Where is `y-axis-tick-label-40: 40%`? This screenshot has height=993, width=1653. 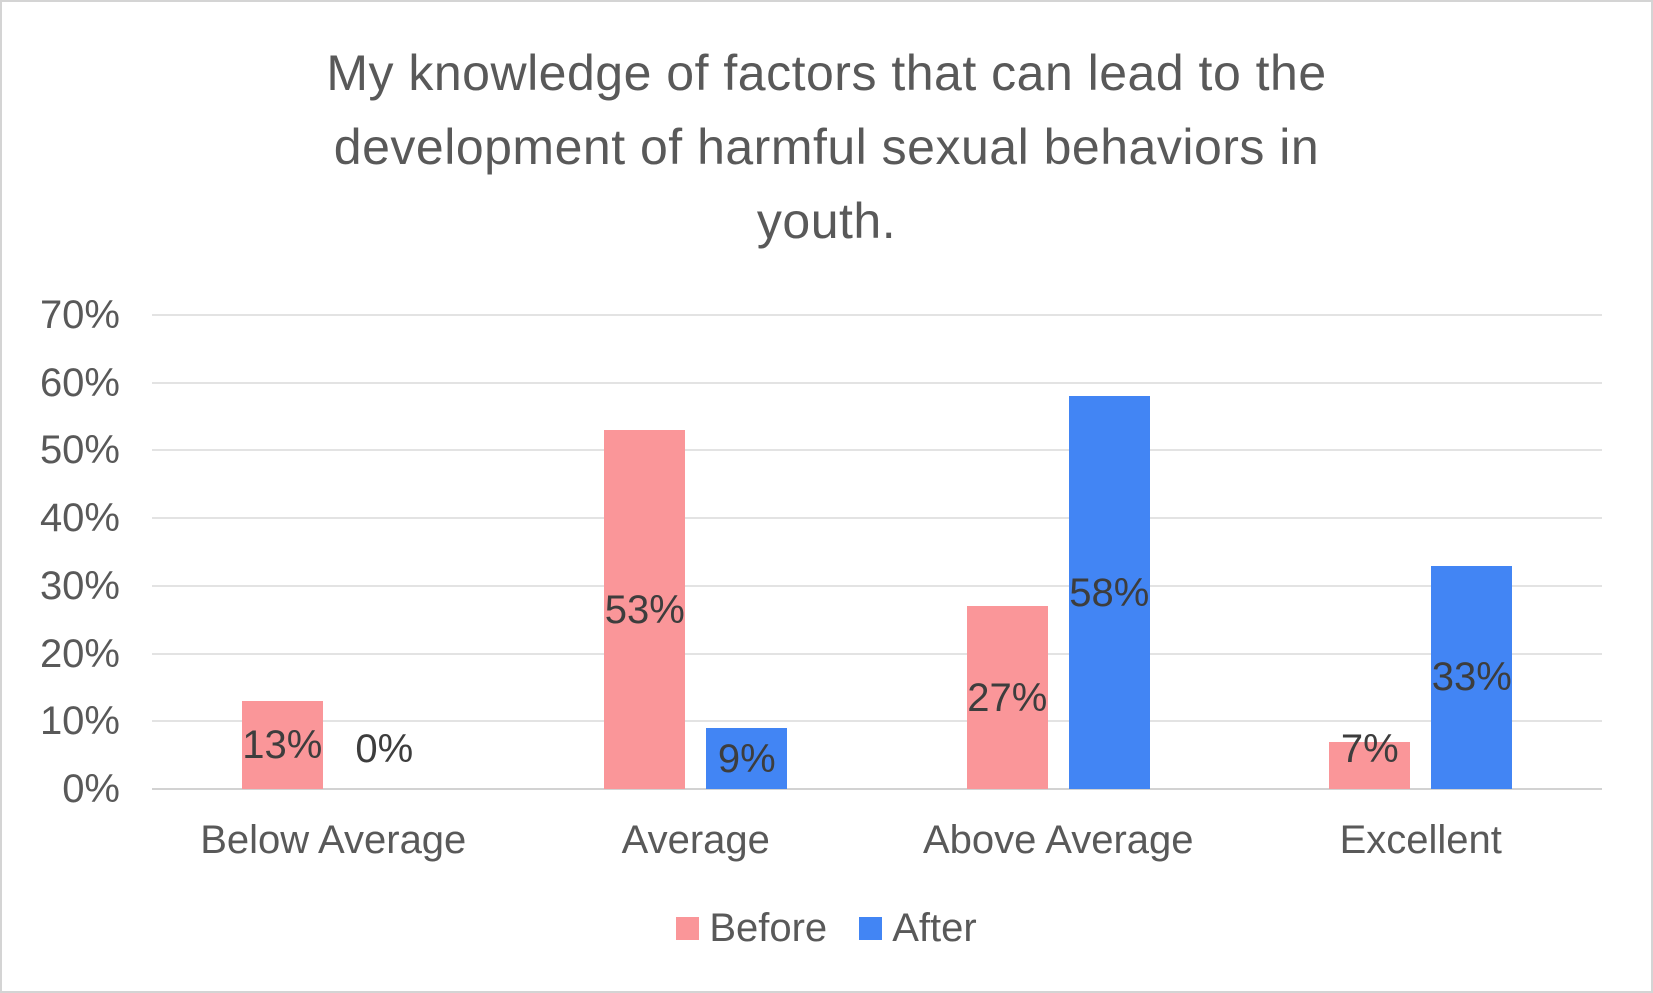
y-axis-tick-label-40: 40% is located at coordinates (79, 518).